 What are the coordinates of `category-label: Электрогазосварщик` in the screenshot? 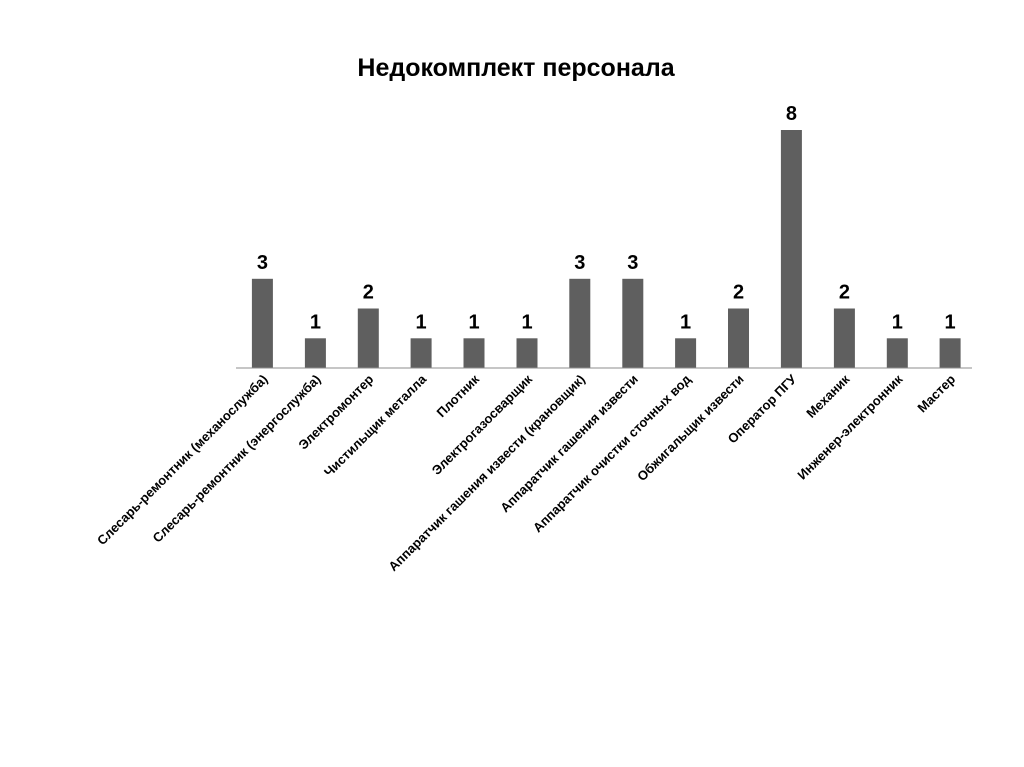 It's located at (482, 424).